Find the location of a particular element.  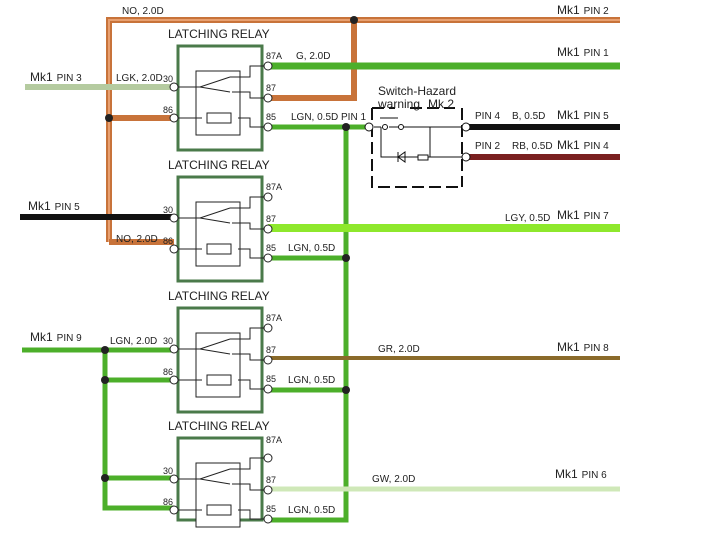

connector-label-right: Mk1 PIN 7 is located at coordinates (583, 215).